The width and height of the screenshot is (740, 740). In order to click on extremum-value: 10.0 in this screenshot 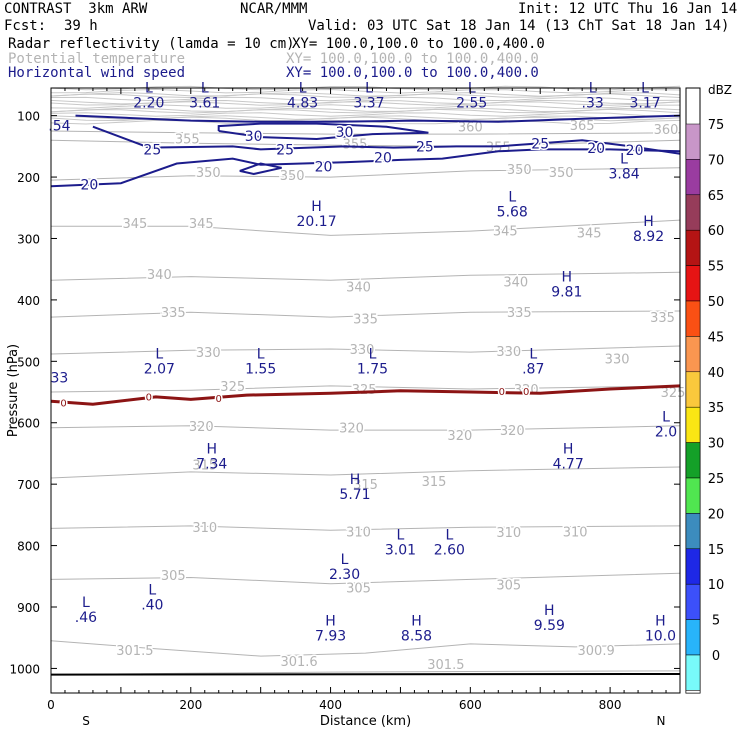, I will do `click(660, 636)`.